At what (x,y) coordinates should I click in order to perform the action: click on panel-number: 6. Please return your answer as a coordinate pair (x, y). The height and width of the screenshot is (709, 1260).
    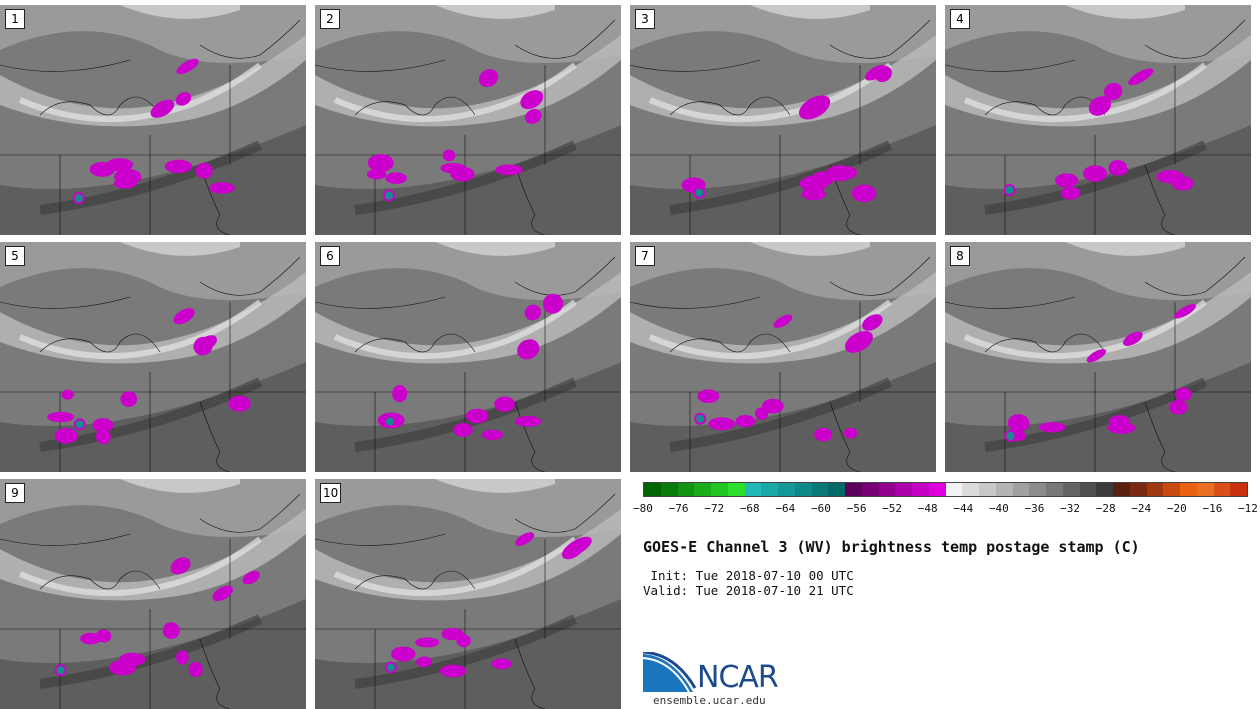
    Looking at the image, I should click on (330, 256).